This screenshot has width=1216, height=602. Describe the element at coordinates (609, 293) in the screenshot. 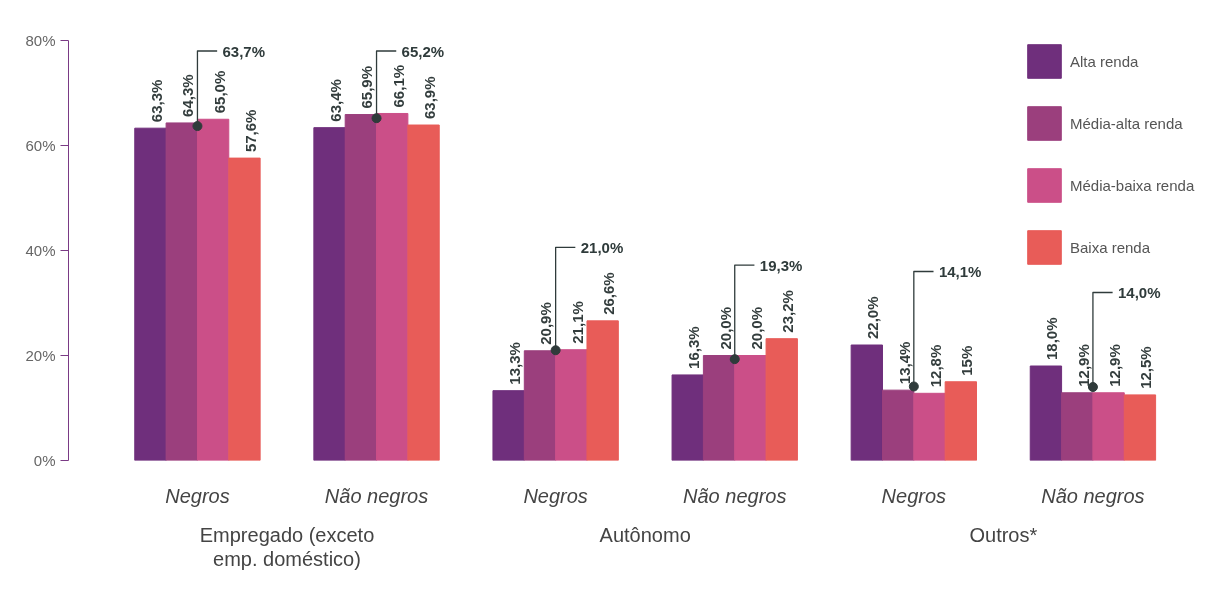

I see `data-label: 26,6%` at that location.